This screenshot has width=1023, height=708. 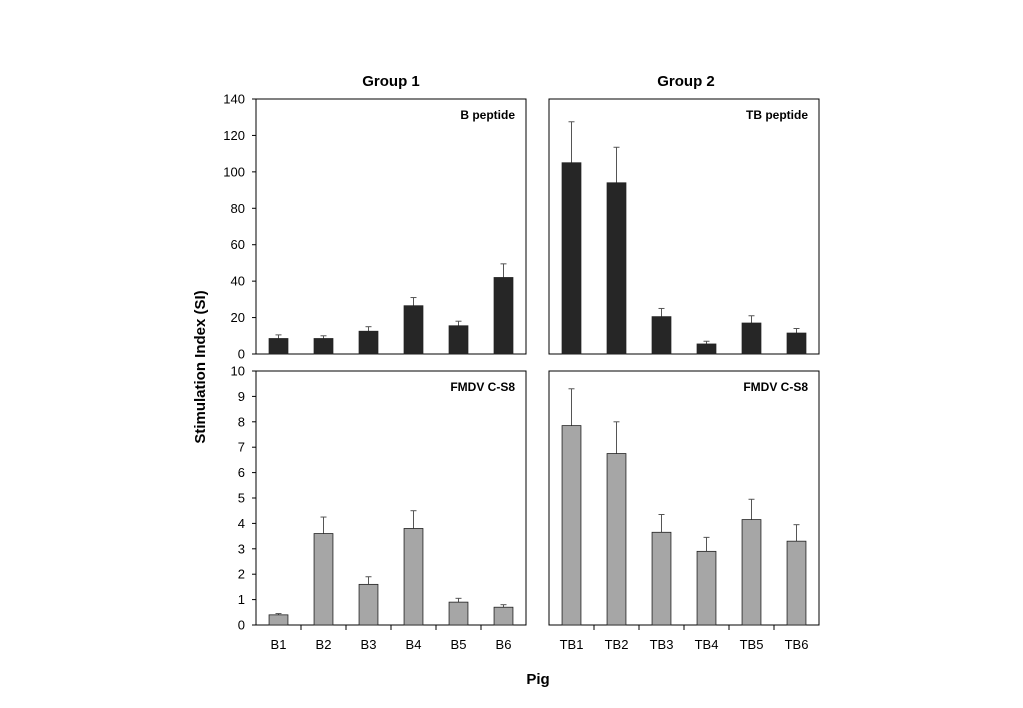 I want to click on x-tick-label: TB5, so click(x=752, y=644).